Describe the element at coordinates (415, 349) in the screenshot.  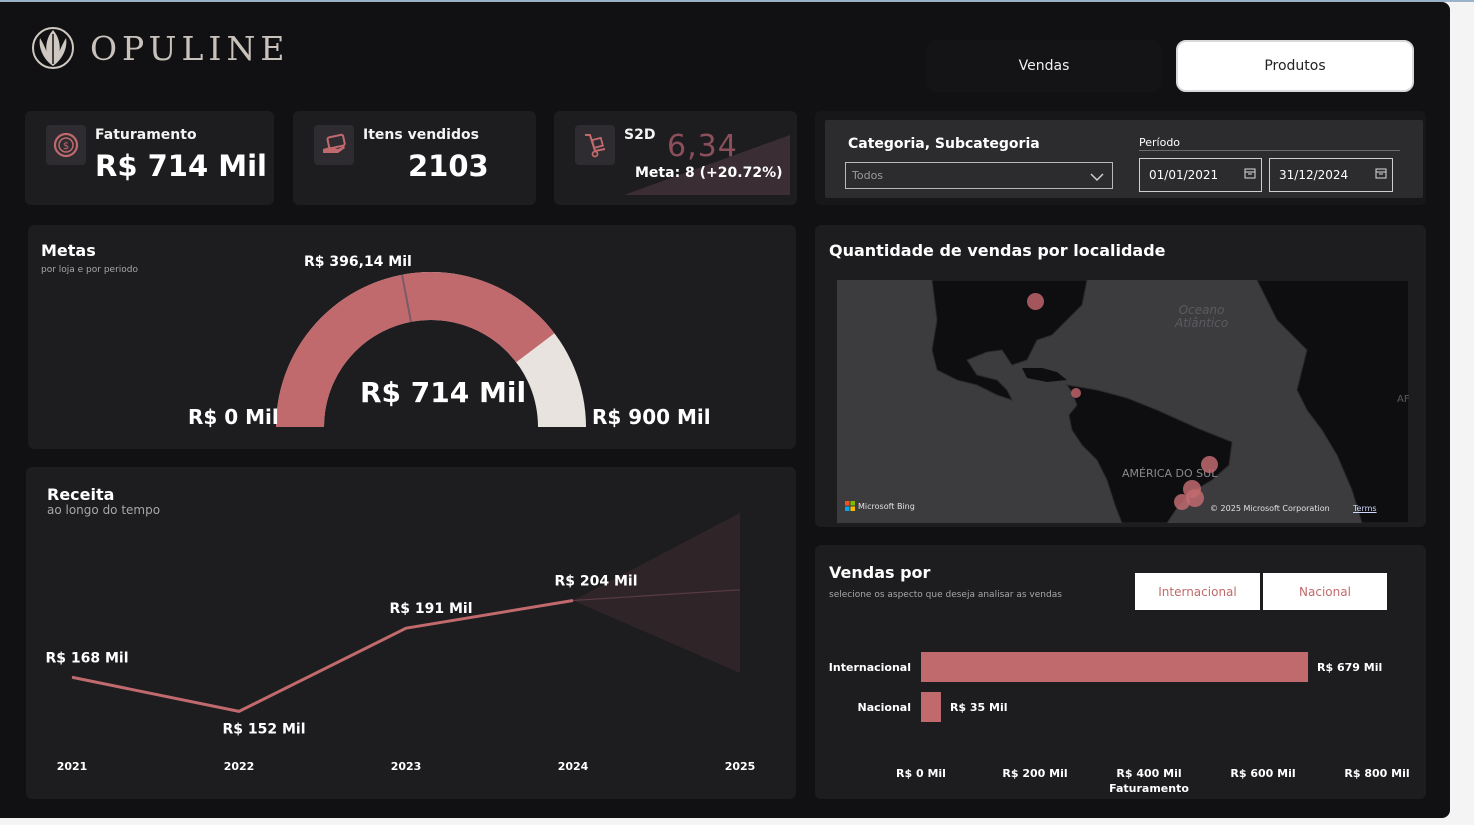
I see `gauge-fill` at that location.